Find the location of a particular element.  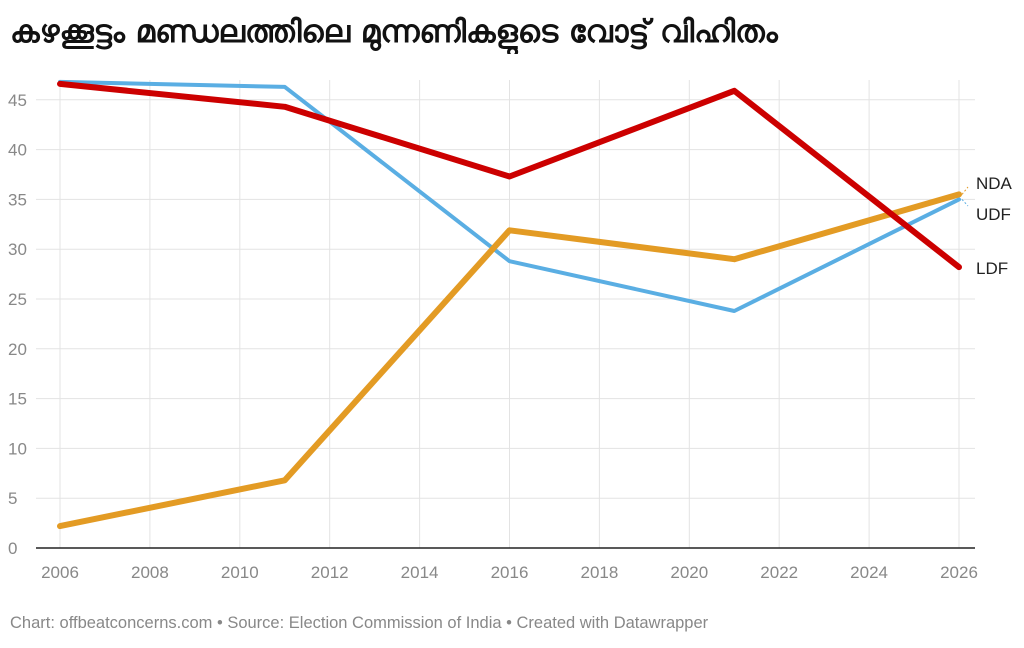

x-tick-label: 2026 is located at coordinates (959, 572).